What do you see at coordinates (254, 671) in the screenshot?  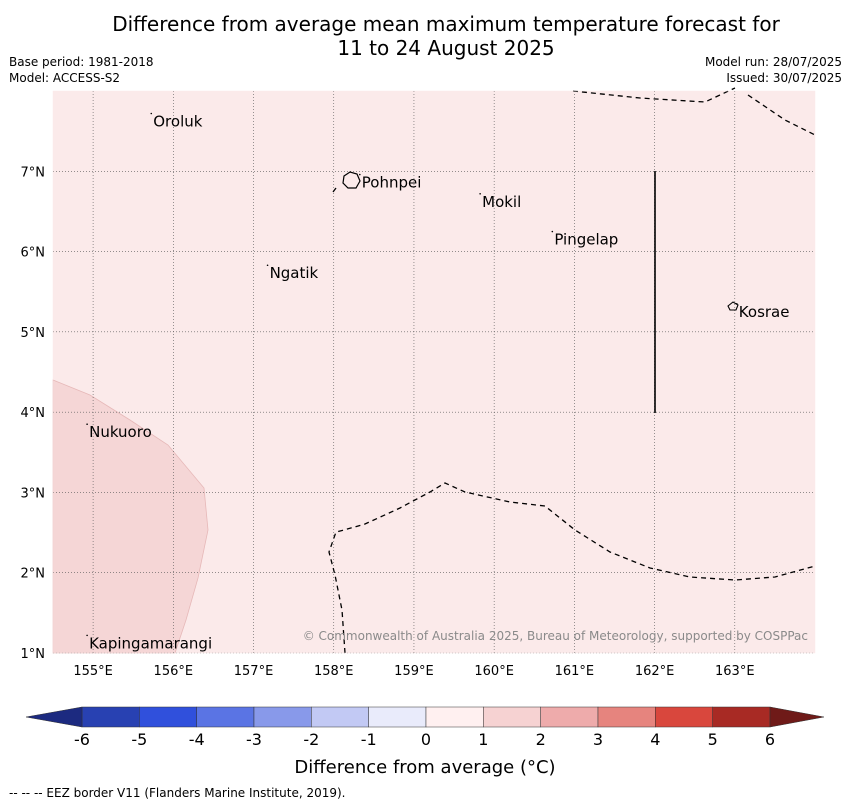 I see `lon-tick-label: 157°E` at bounding box center [254, 671].